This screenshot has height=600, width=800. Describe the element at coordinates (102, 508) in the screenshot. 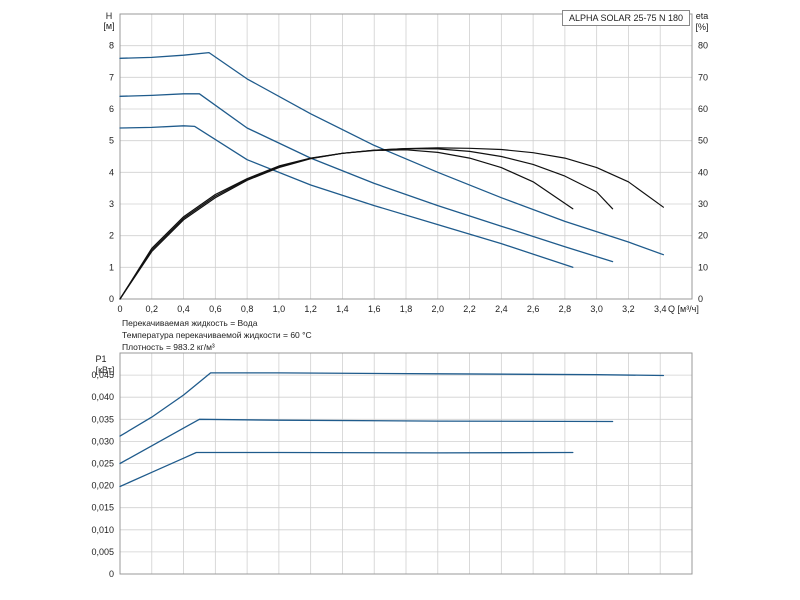

I see `p1-tick-label: 0,015` at that location.